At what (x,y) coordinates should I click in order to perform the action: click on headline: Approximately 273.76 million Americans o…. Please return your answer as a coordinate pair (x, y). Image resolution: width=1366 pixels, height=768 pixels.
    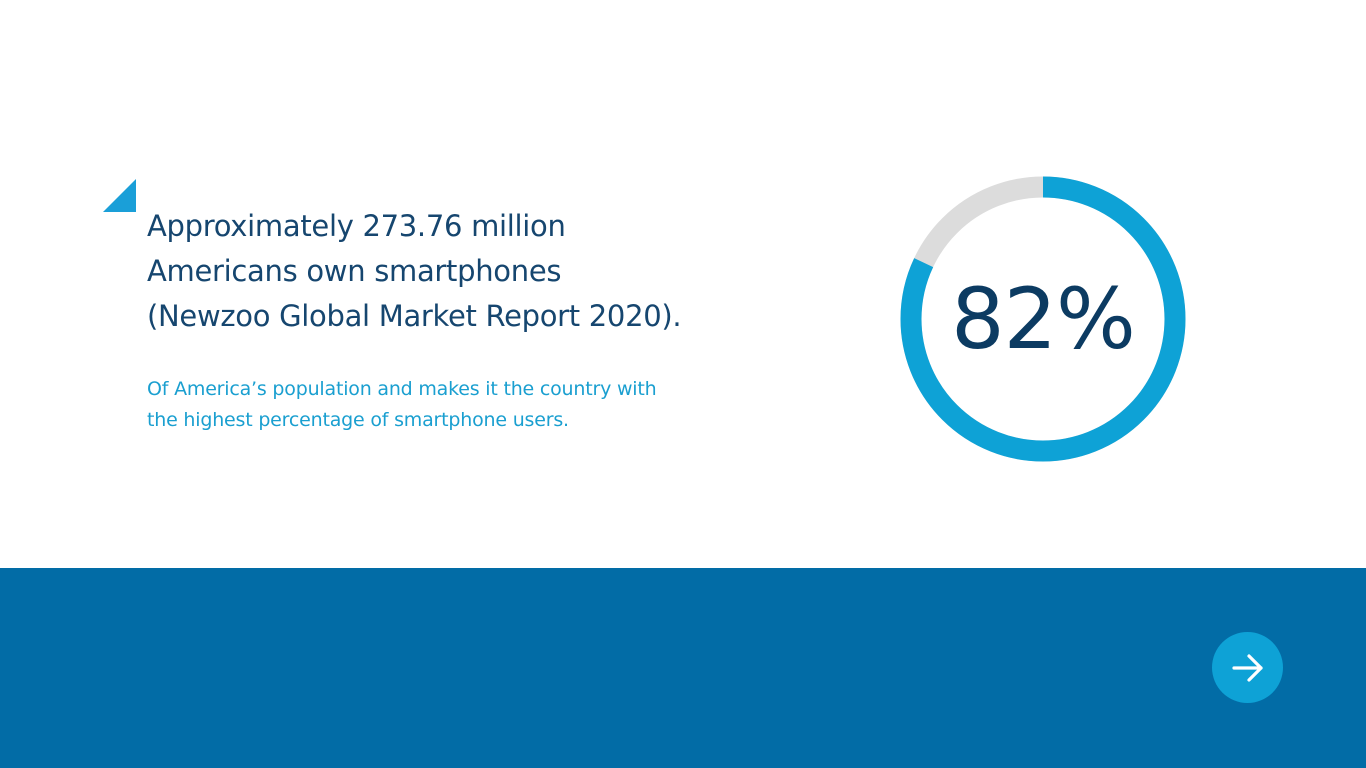
    Looking at the image, I should click on (414, 271).